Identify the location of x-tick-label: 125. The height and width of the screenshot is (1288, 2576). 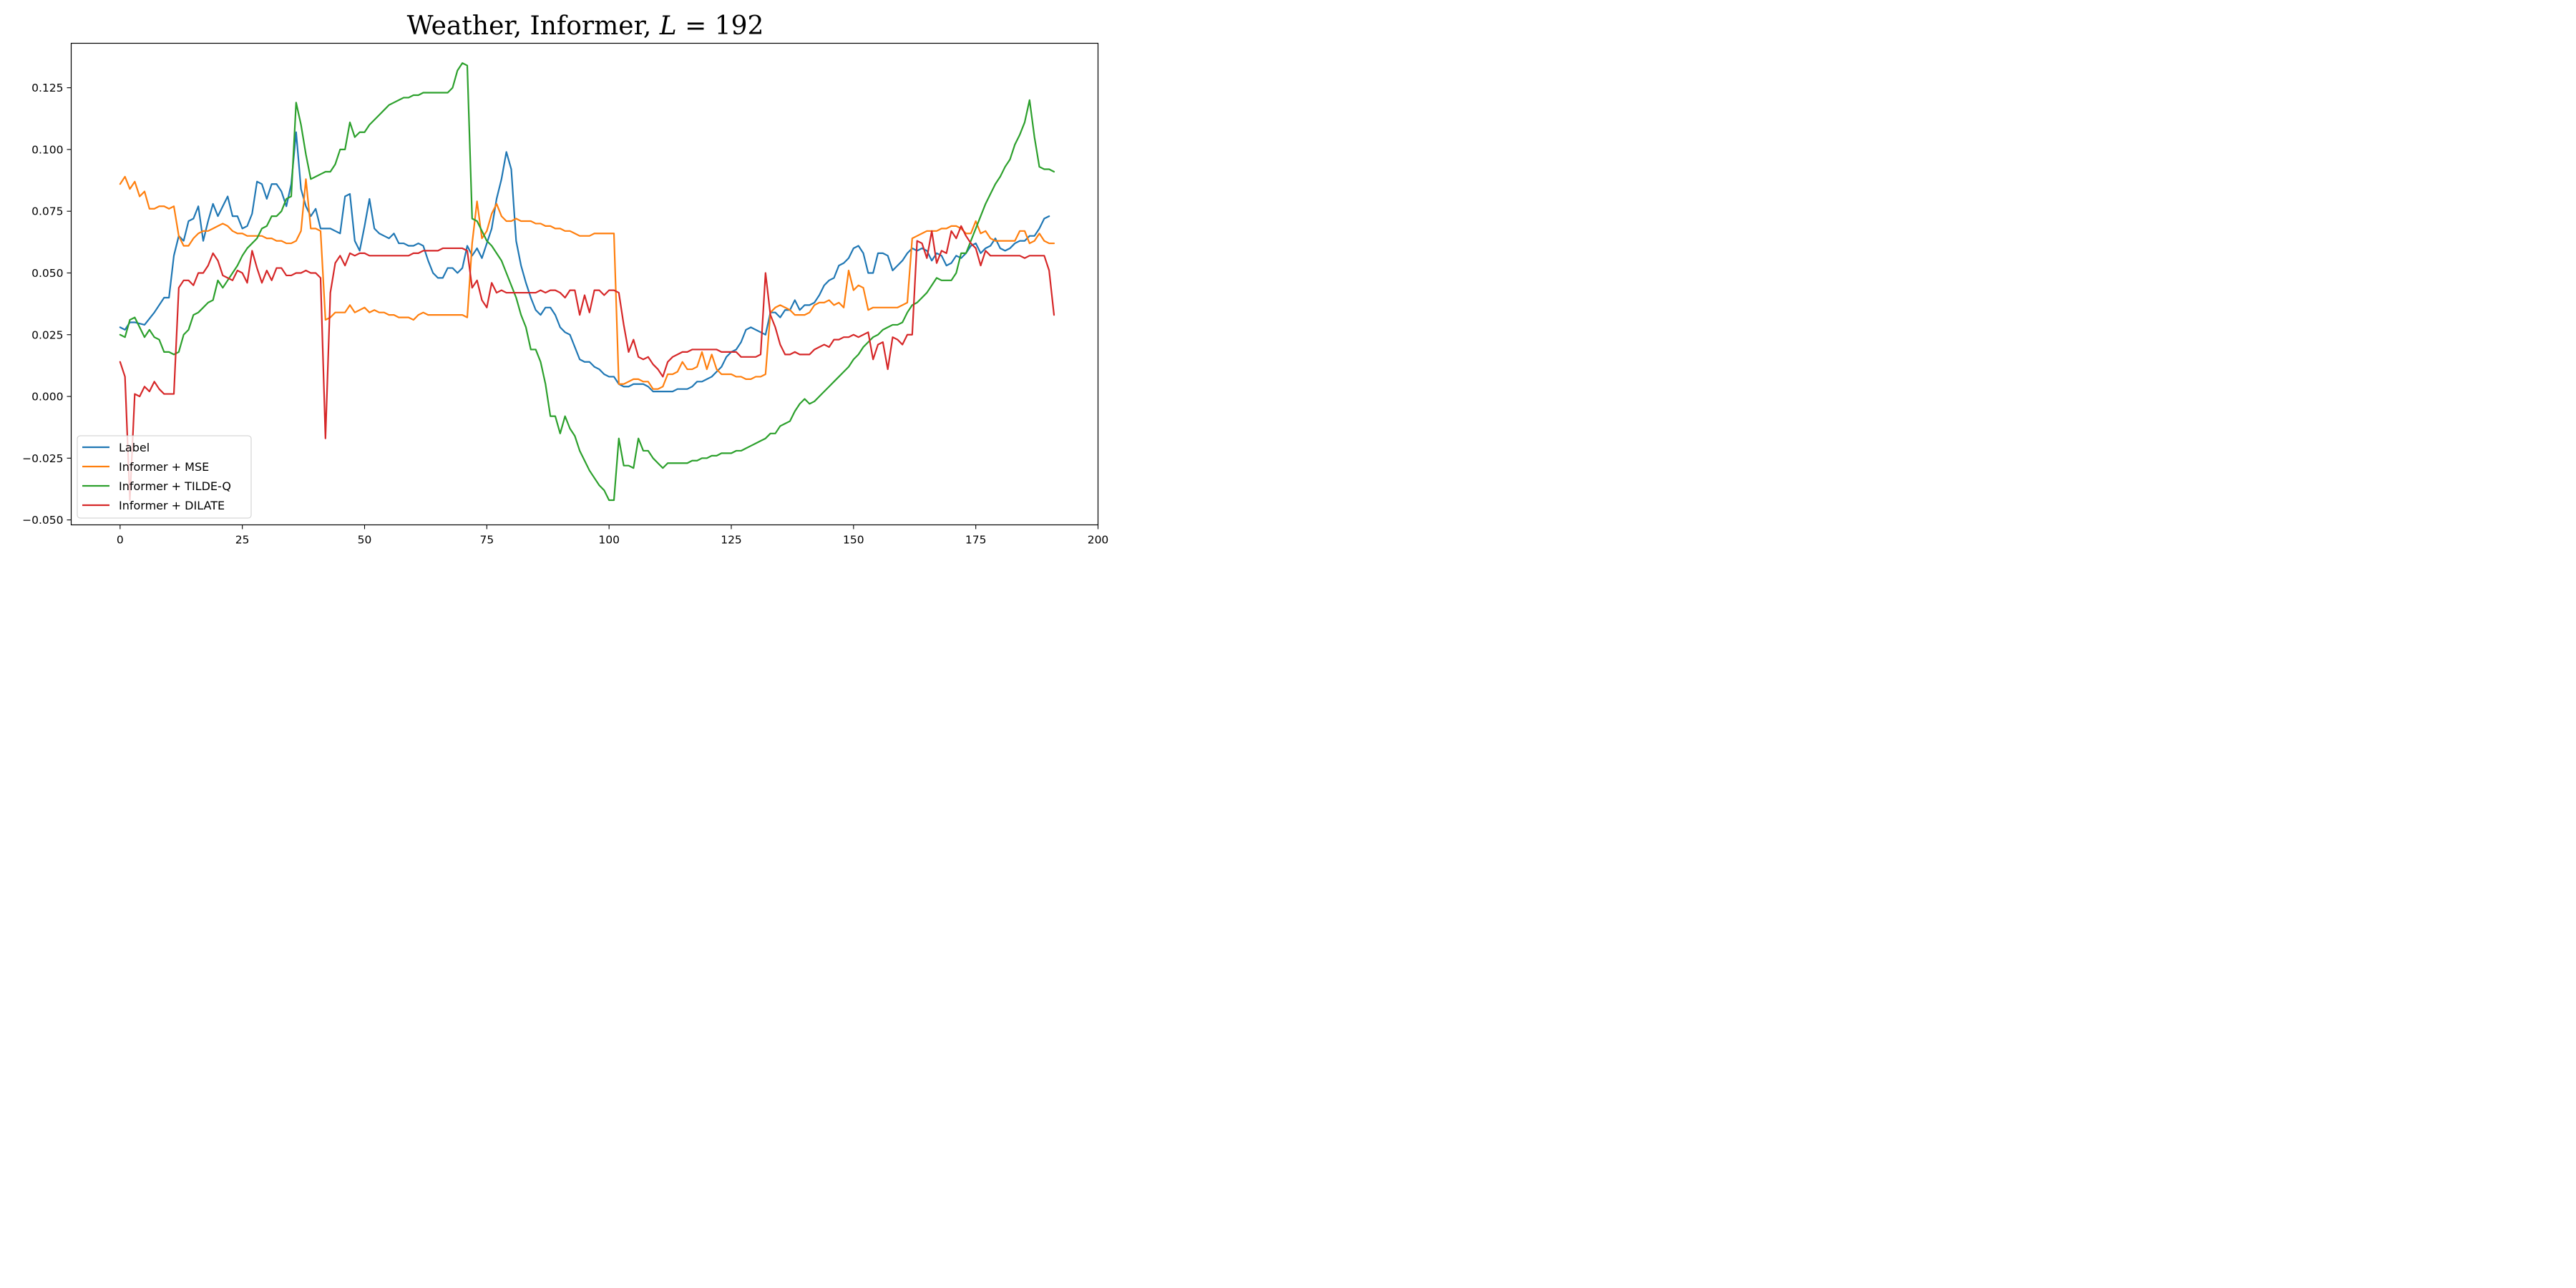
(731, 540).